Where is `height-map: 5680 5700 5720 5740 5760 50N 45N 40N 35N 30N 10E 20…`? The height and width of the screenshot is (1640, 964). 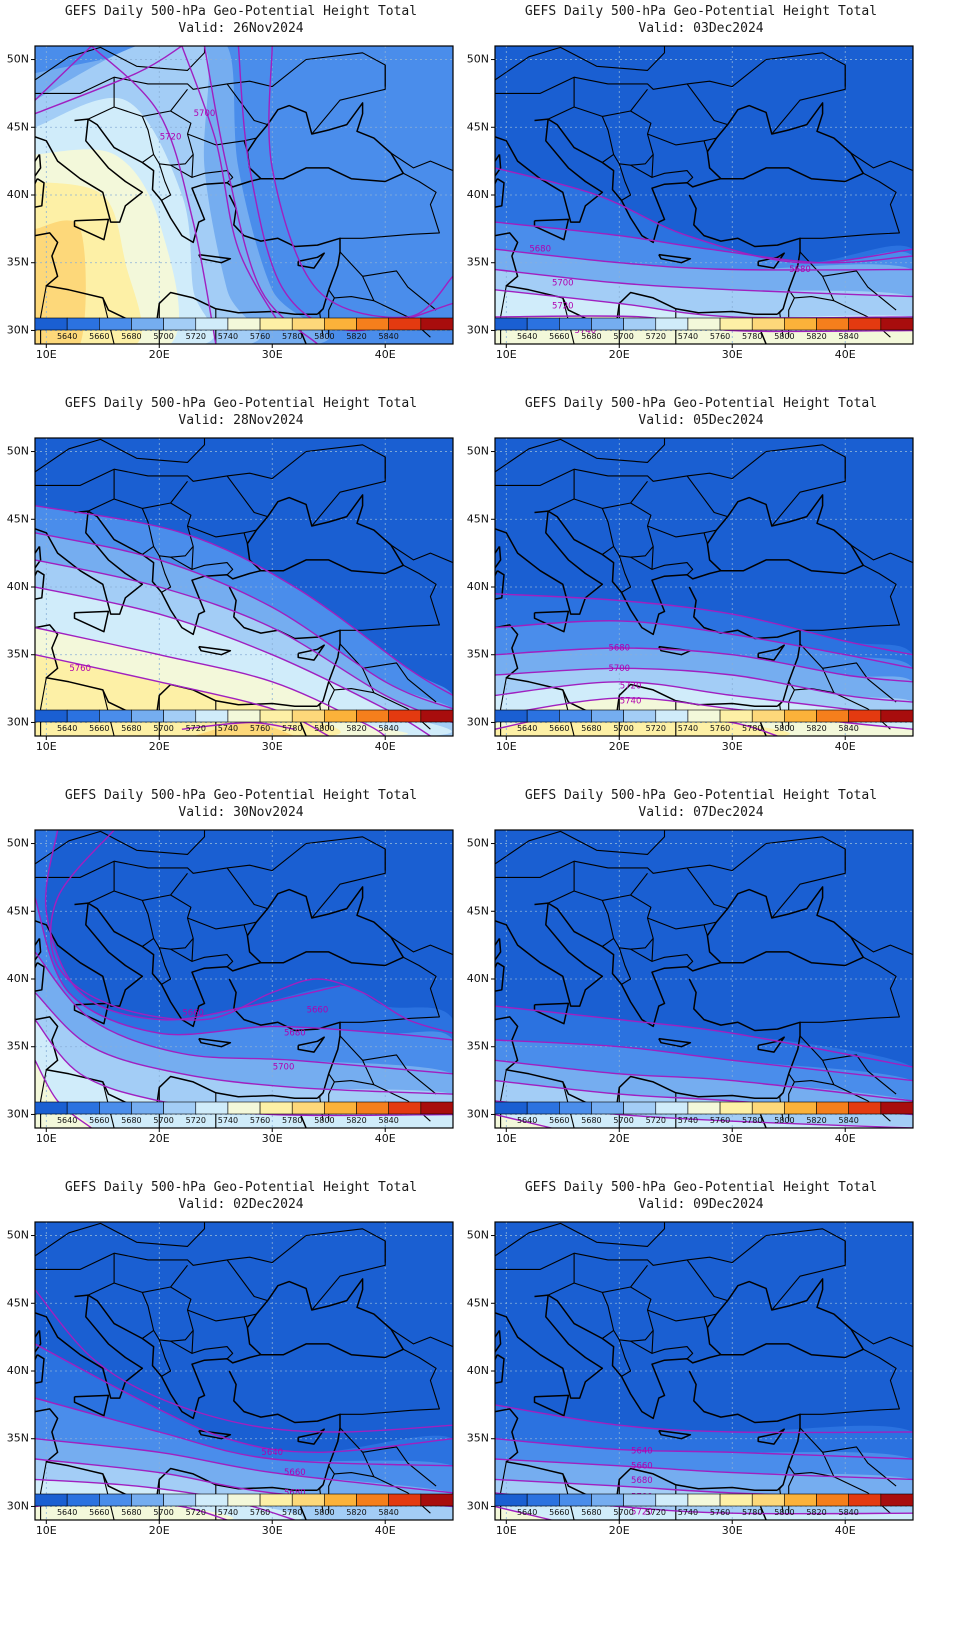
height-map: 5680 5700 5720 5740 5760 50N 45N 40N 35N 30N 10E 20… is located at coordinates (690, 595).